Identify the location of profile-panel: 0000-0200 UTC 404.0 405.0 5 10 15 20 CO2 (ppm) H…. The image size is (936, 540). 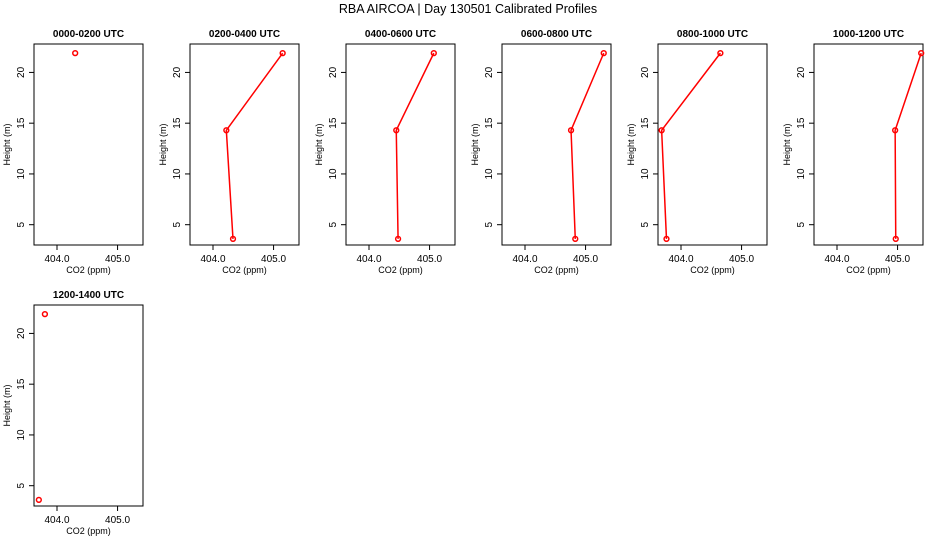
(73, 152).